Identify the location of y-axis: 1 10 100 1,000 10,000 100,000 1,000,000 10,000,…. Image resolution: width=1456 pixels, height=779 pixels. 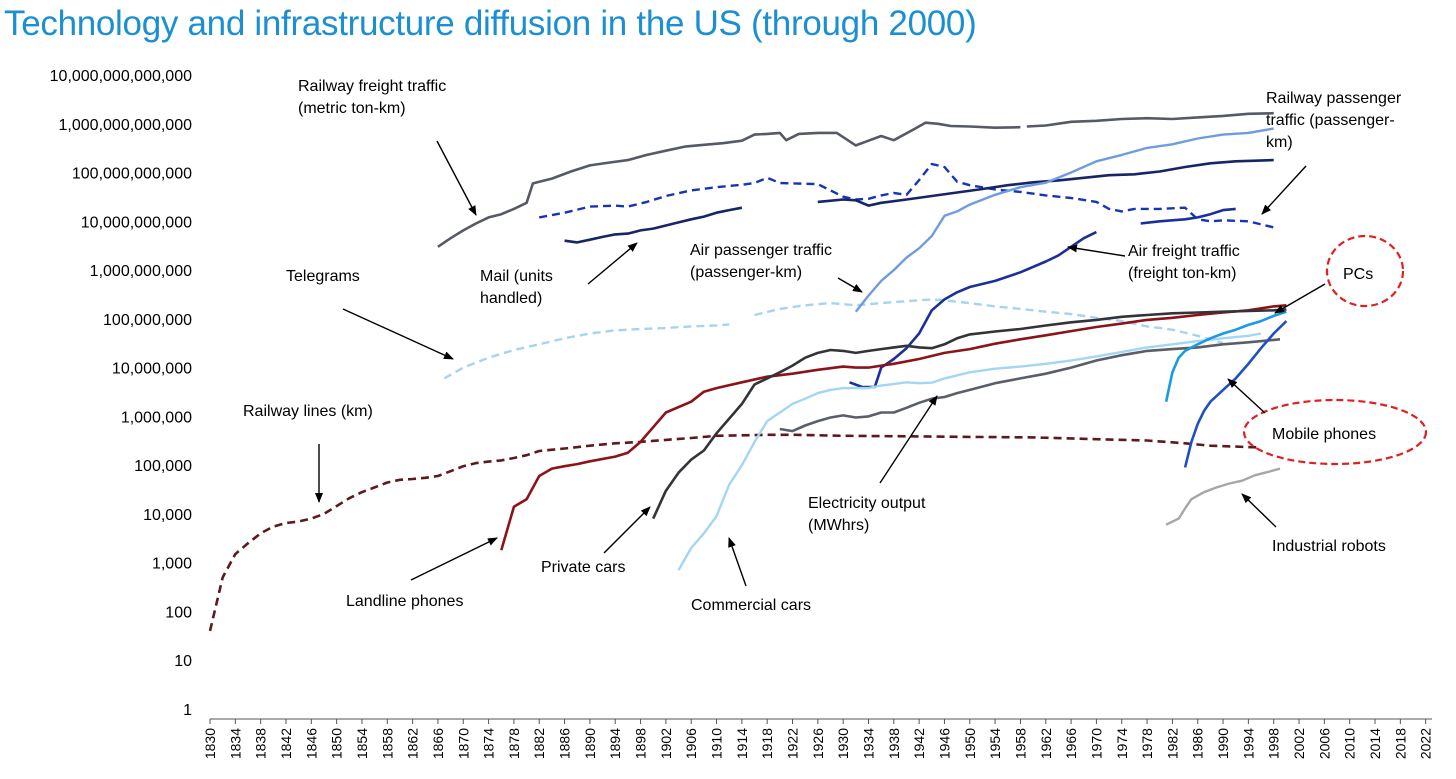
(121, 393).